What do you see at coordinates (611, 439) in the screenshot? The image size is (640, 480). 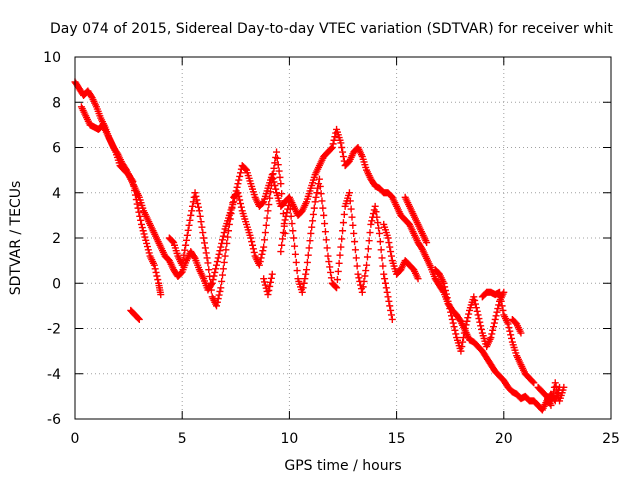 I see `x-tick-label: 25` at bounding box center [611, 439].